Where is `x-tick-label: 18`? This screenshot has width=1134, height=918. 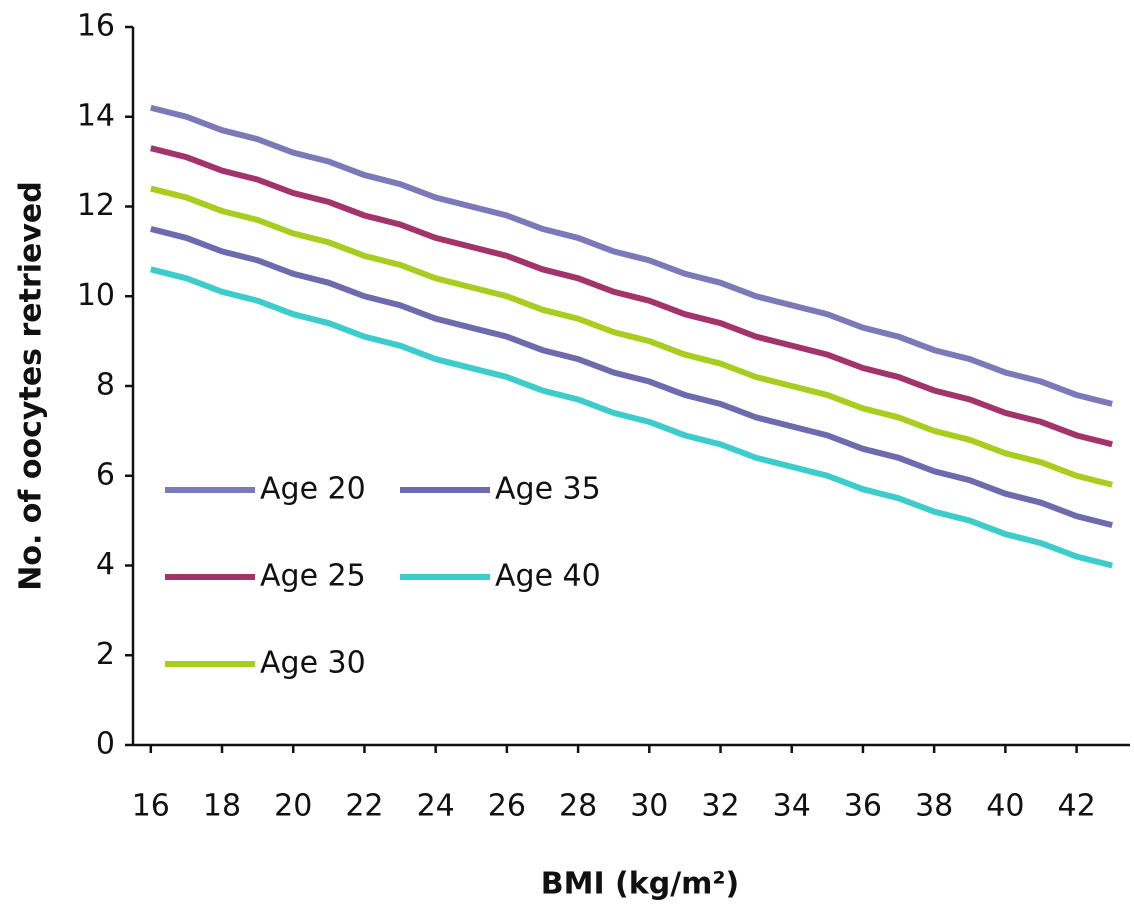
x-tick-label: 18 is located at coordinates (222, 806).